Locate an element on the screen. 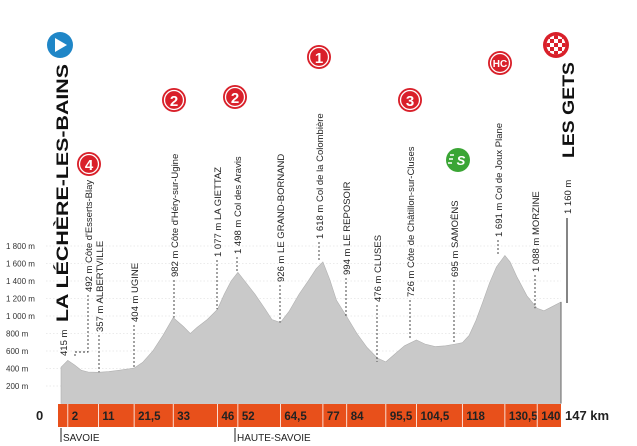  region-label-haute-savoie: HAUTE-SAVOIE is located at coordinates (274, 438).